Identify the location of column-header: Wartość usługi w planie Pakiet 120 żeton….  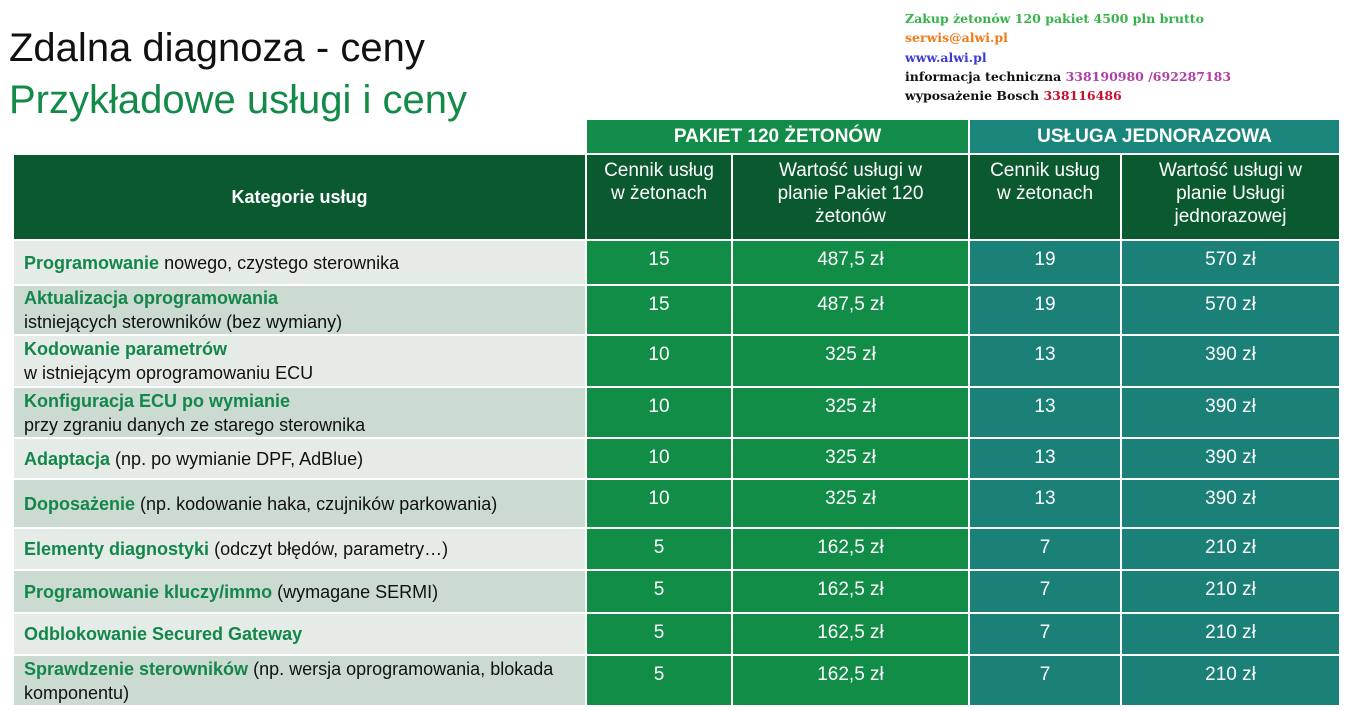
(850, 197).